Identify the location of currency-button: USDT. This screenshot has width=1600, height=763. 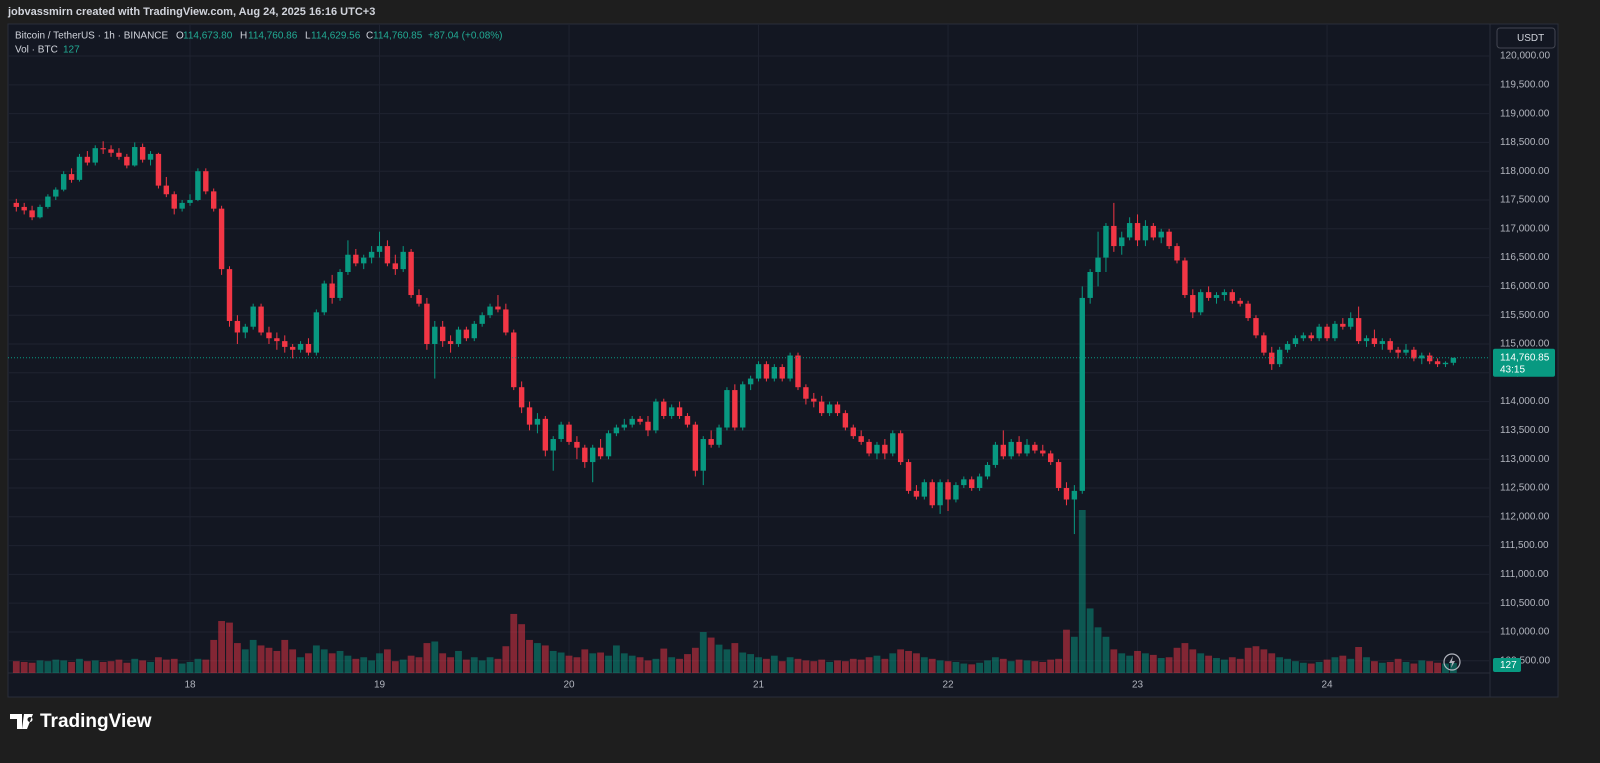
(1526, 38).